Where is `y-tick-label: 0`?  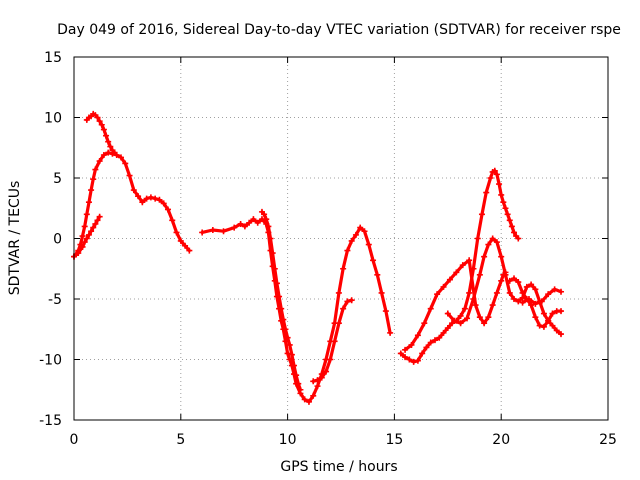
y-tick-label: 0 is located at coordinates (57, 240).